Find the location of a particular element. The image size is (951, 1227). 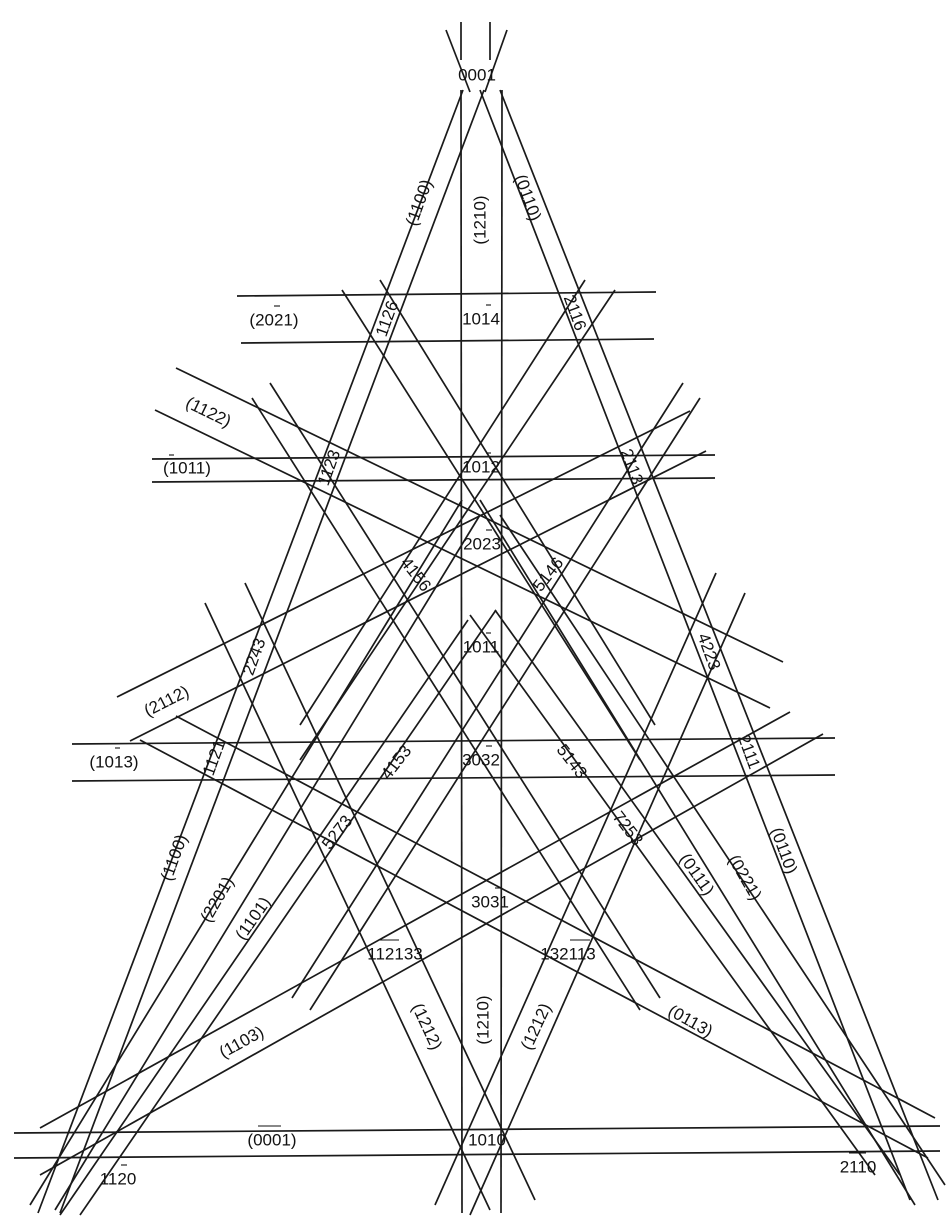

trace-label-10-11: (1011) is located at coordinates (187, 467).